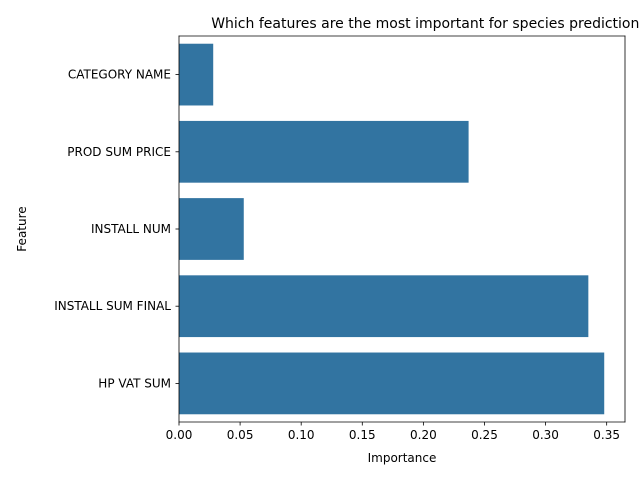 Image resolution: width=640 pixels, height=480 pixels. Describe the element at coordinates (606, 435) in the screenshot. I see `x-tick-label: 0.35` at that location.